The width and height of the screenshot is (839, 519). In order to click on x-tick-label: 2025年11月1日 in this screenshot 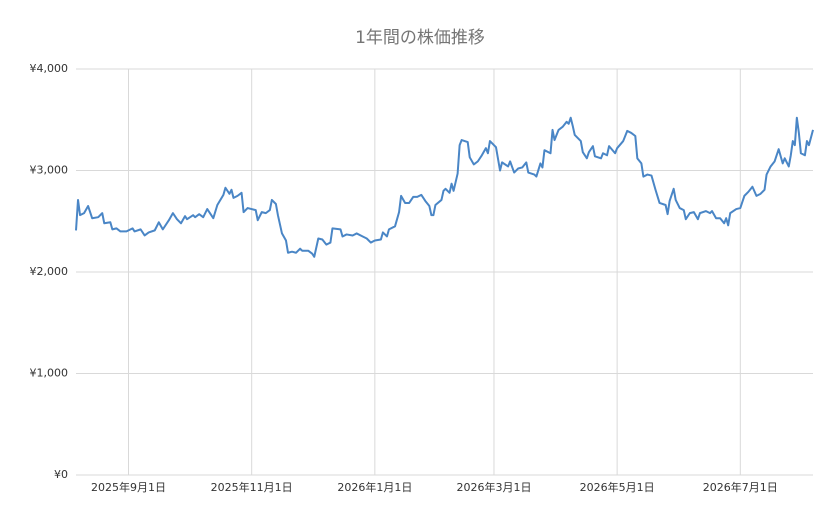, I will do `click(252, 487)`.